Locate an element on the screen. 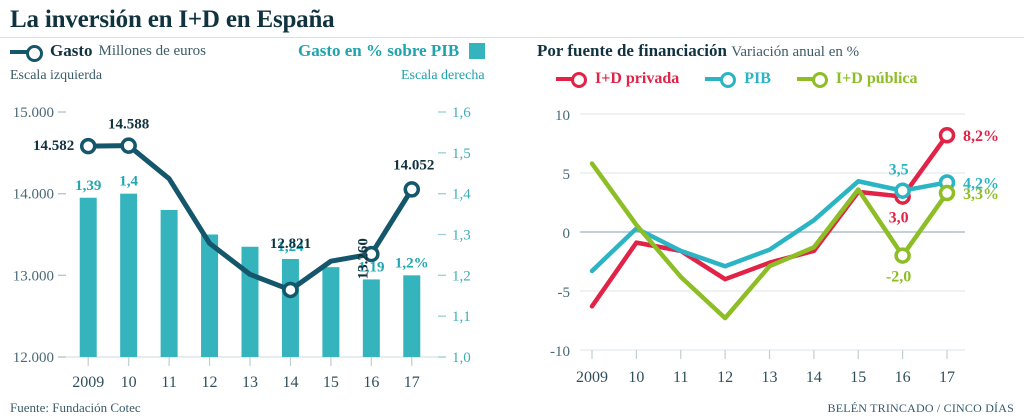  ytick-label-right: 1,5 is located at coordinates (461, 154).